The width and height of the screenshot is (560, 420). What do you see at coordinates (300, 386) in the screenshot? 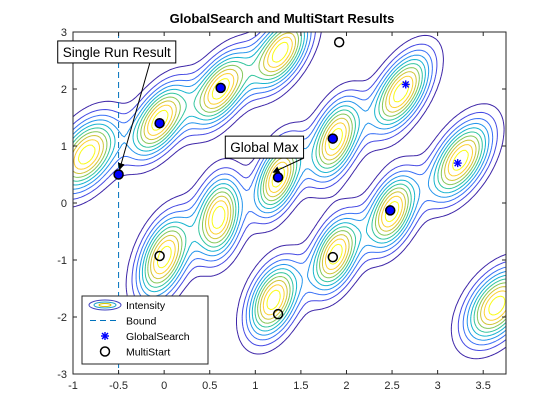
I see `x-tick-label: 1.5` at bounding box center [300, 386].